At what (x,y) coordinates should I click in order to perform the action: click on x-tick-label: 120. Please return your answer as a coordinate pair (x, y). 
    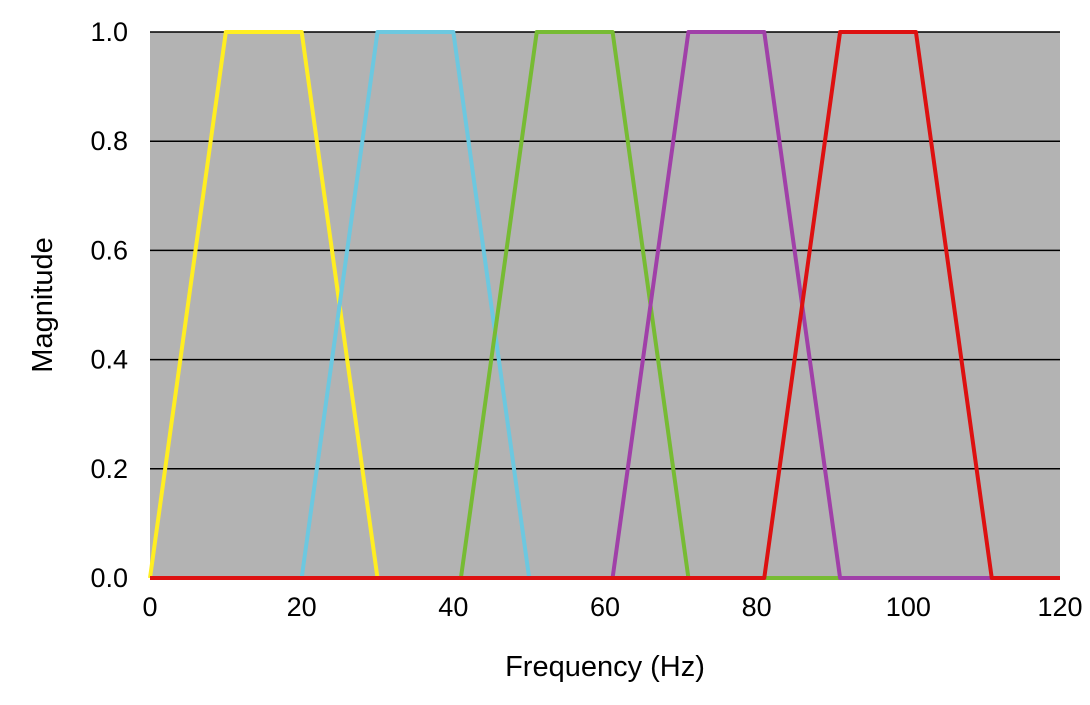
    Looking at the image, I should click on (1059, 607).